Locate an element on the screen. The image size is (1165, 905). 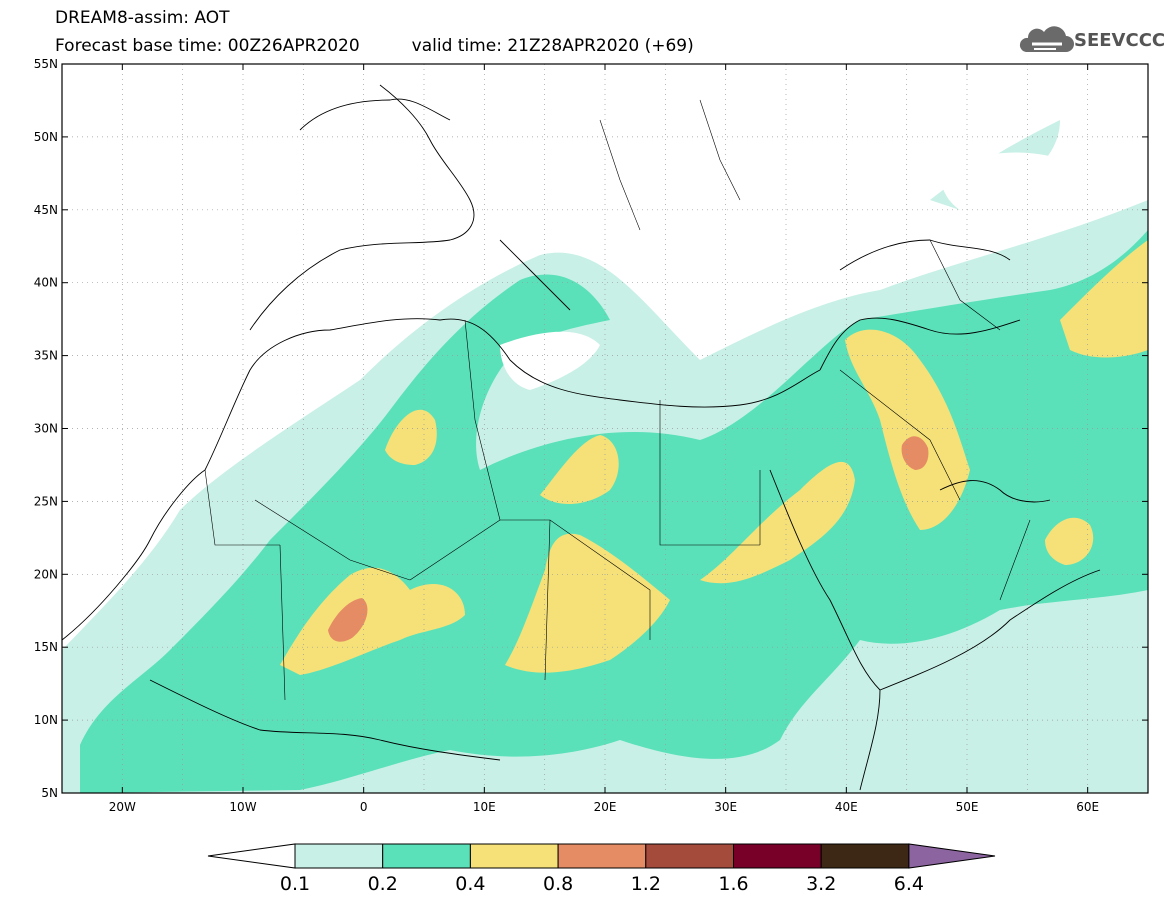
lat-tick-label: 25N is located at coordinates (46, 501).